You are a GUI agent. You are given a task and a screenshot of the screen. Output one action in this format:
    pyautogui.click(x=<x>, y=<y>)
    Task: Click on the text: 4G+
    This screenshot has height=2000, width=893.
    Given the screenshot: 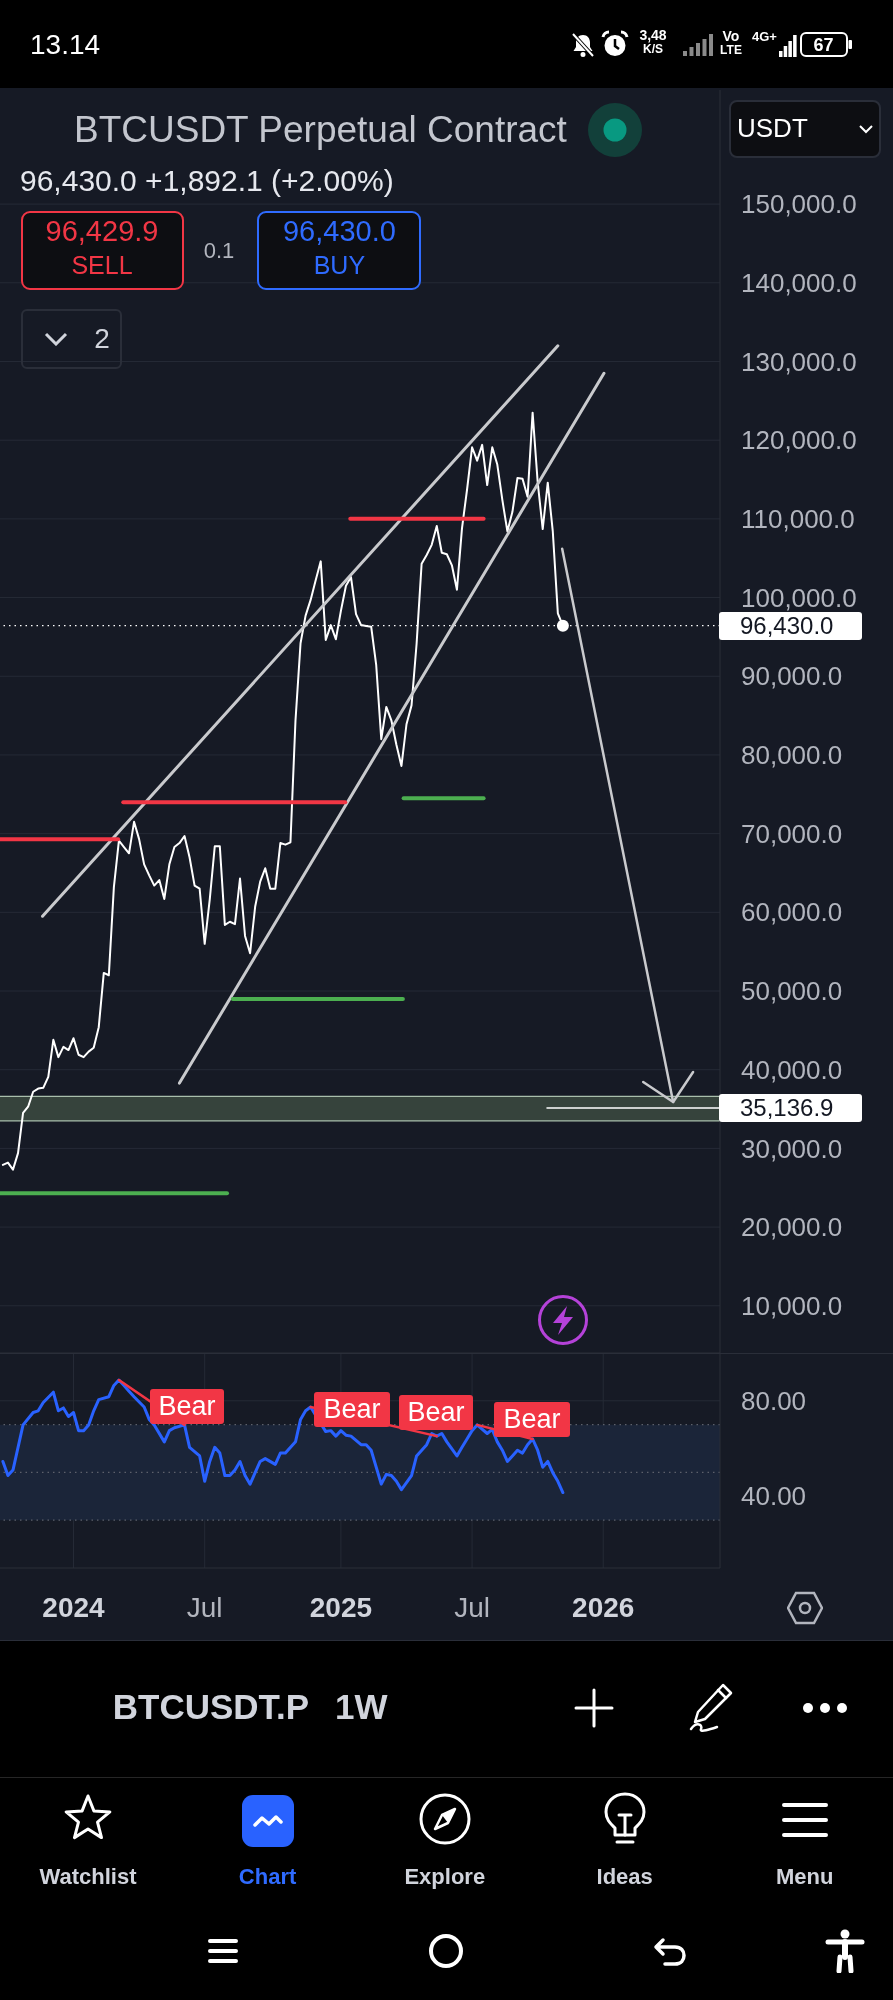 What is the action you would take?
    pyautogui.click(x=764, y=36)
    